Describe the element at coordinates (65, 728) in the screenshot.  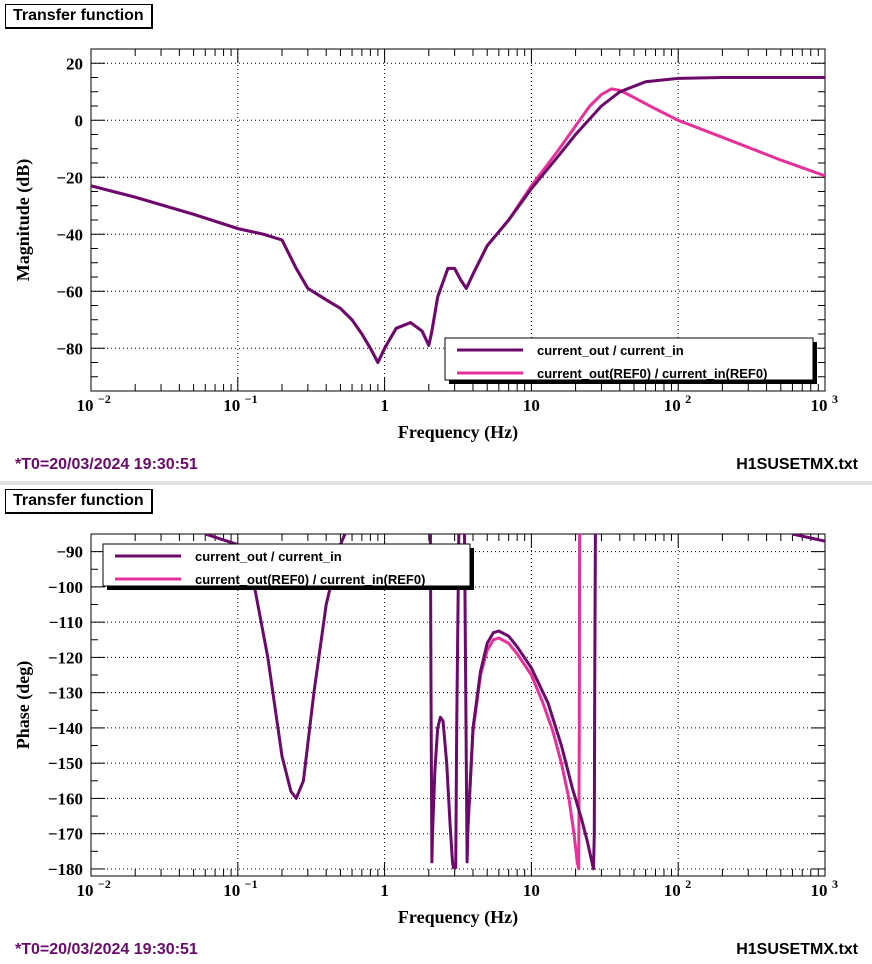
I see `y-tick-label: −140` at that location.